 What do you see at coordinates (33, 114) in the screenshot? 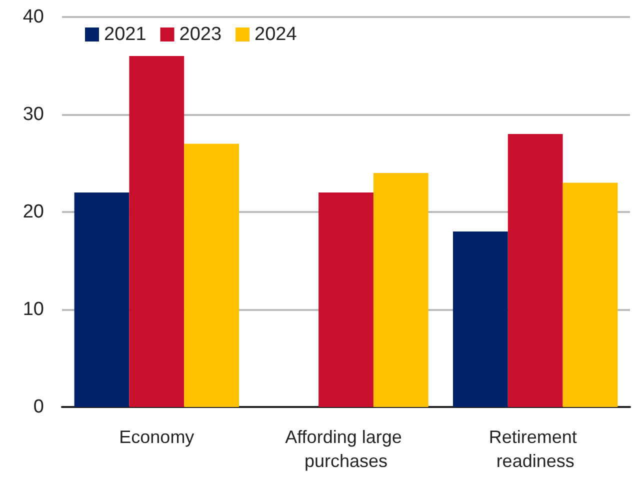
I see `y-tick-label: 30` at bounding box center [33, 114].